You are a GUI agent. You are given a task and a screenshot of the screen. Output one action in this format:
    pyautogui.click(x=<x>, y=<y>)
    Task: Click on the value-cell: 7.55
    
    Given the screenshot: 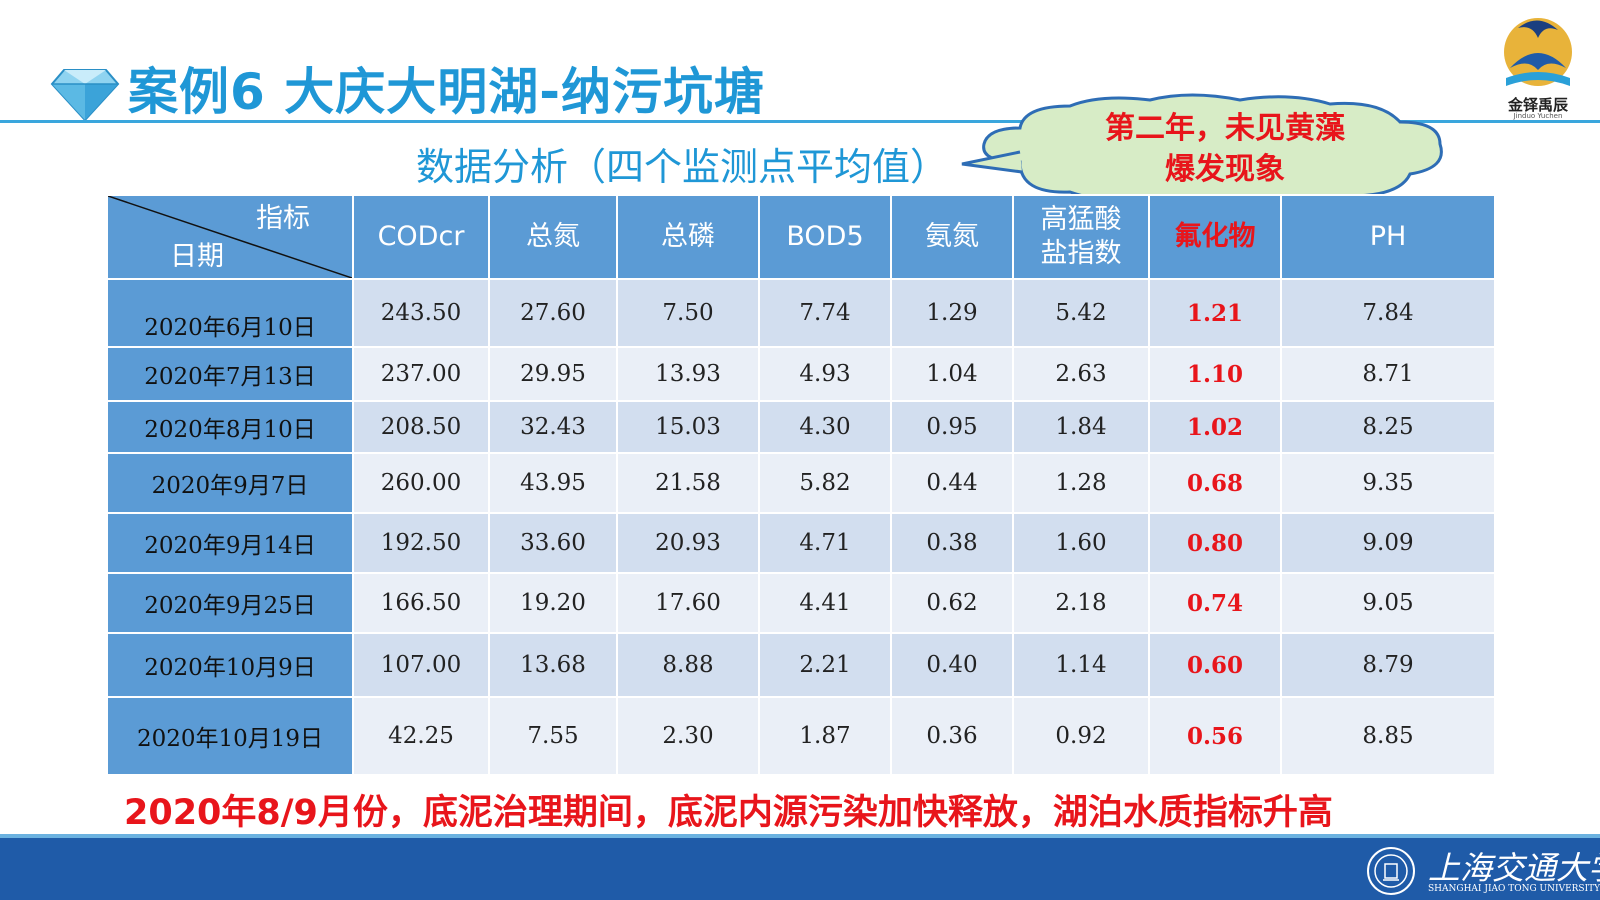 What is the action you would take?
    pyautogui.click(x=553, y=736)
    